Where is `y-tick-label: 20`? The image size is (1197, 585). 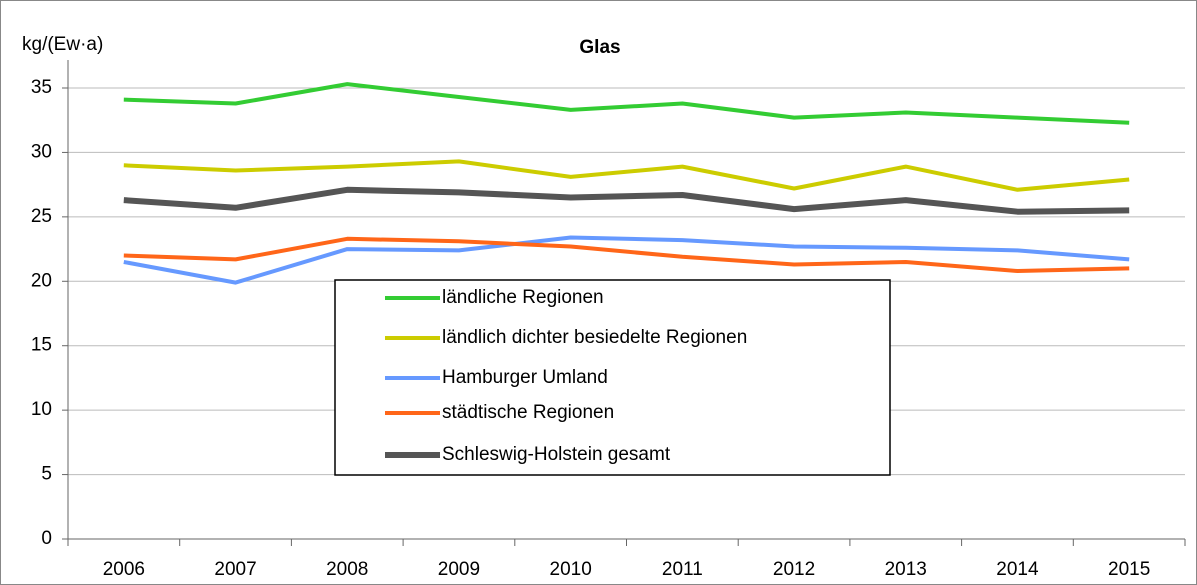
y-tick-label: 20 is located at coordinates (41, 280).